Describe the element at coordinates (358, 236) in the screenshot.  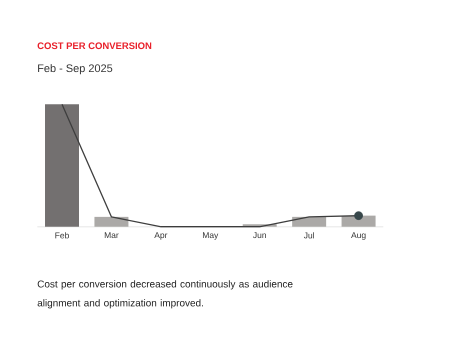
I see `x-tick-label: Aug` at that location.